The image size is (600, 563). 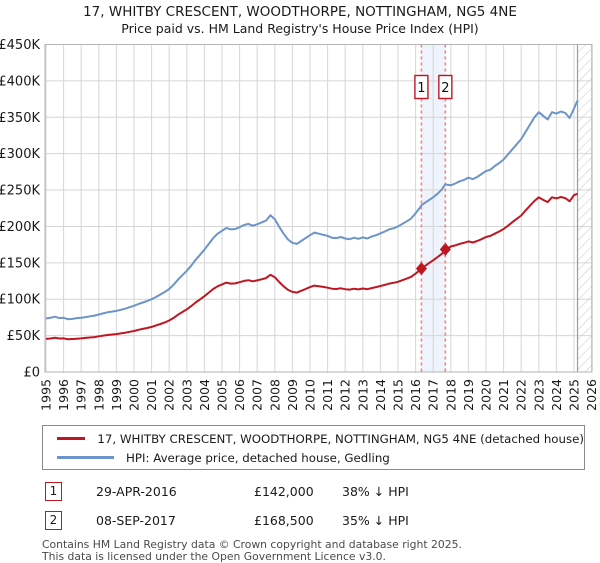 What do you see at coordinates (284, 520) in the screenshot?
I see `transaction-2-price: £168,500` at bounding box center [284, 520].